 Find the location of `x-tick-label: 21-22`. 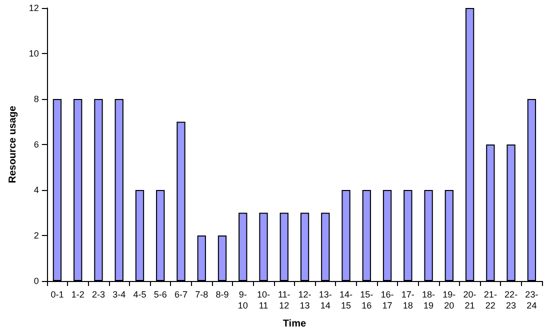

x-tick-label: 21-22 is located at coordinates (490, 300).